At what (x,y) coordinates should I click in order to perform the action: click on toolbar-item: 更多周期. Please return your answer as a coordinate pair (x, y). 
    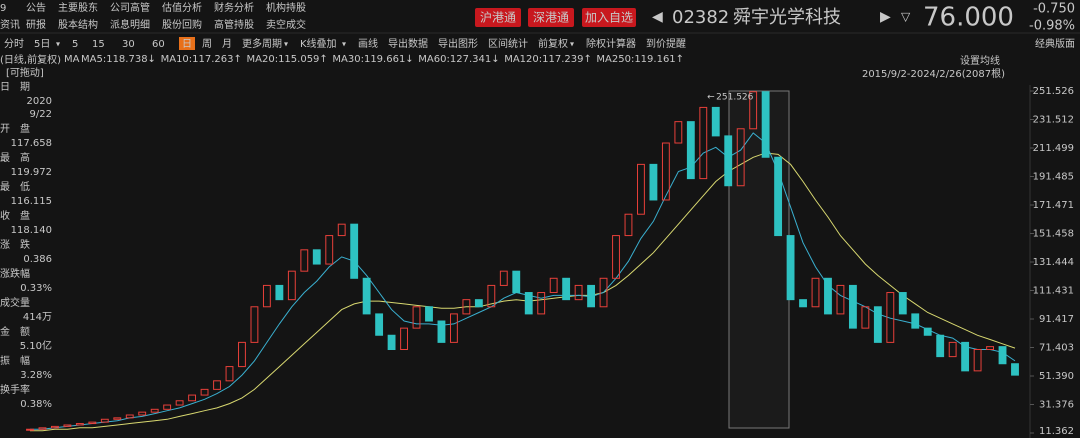
    Looking at the image, I should click on (262, 43).